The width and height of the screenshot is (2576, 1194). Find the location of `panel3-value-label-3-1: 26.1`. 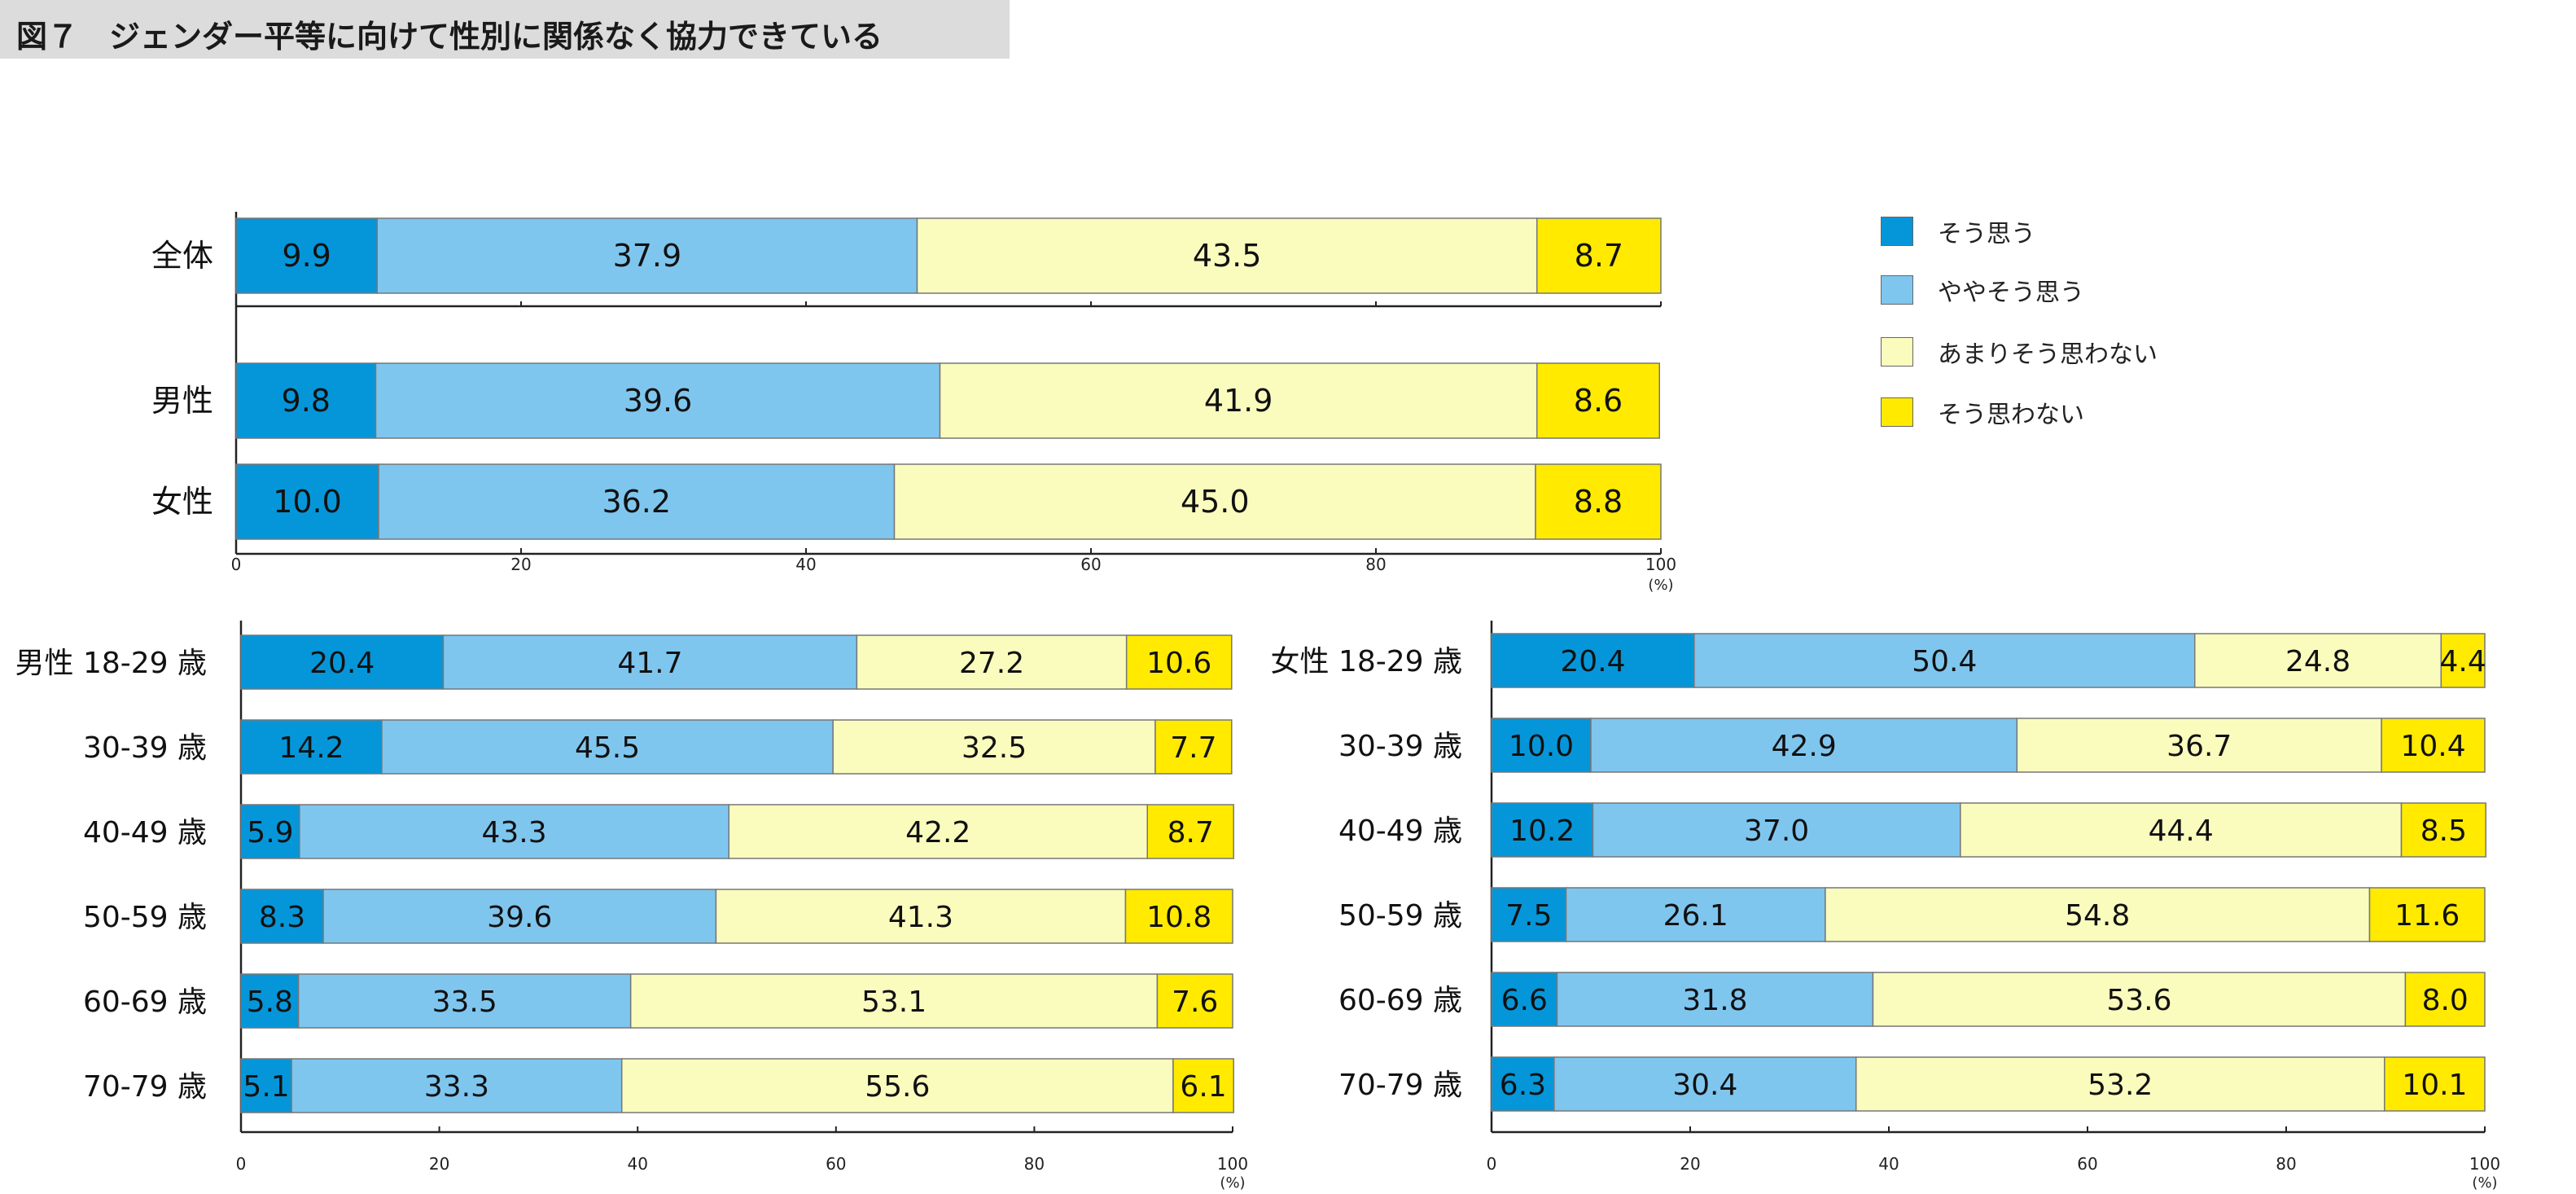

panel3-value-label-3-1: 26.1 is located at coordinates (1695, 916).